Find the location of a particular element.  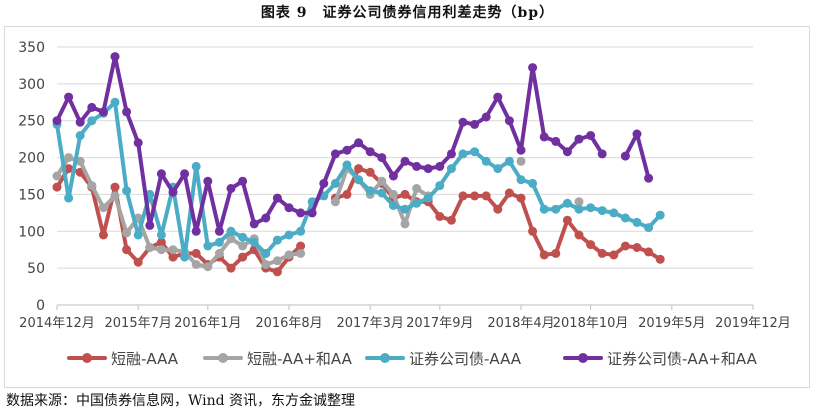

legend-item: 短融-AAA is located at coordinates (123, 359).